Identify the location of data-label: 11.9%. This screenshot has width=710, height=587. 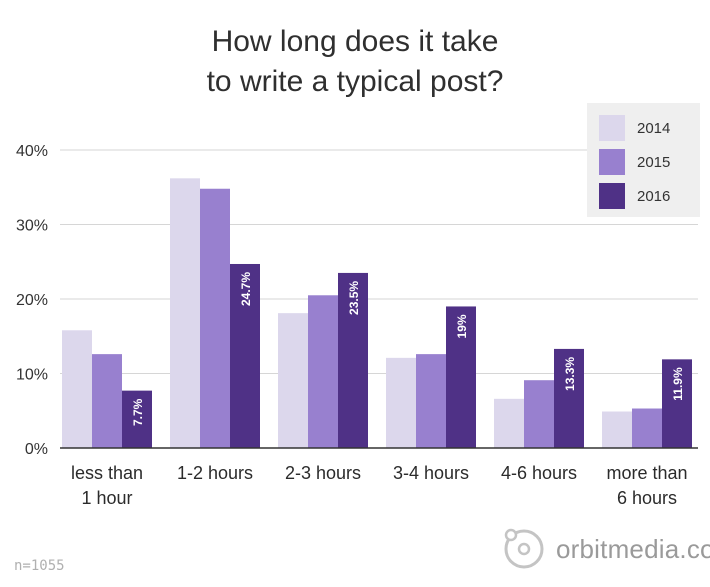
(678, 384).